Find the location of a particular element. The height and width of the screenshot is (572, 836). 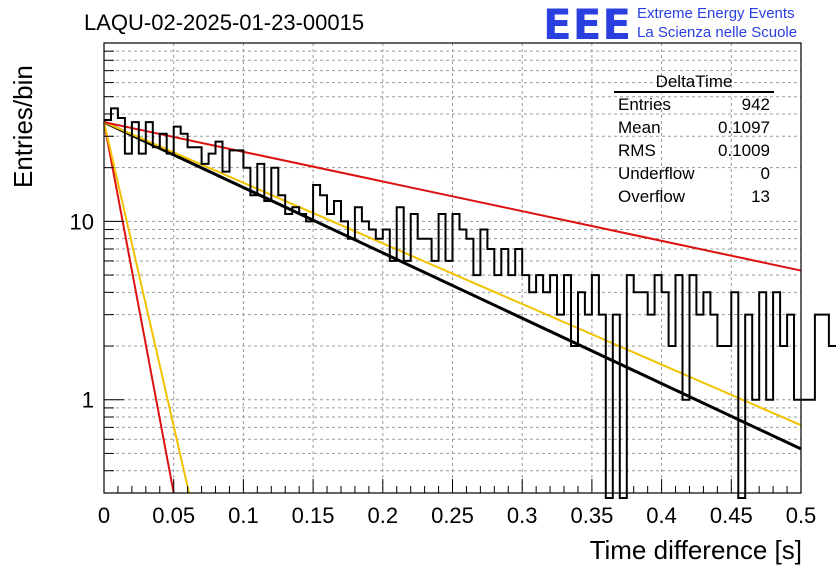

stats-row: Underflow 0 is located at coordinates (693, 173).